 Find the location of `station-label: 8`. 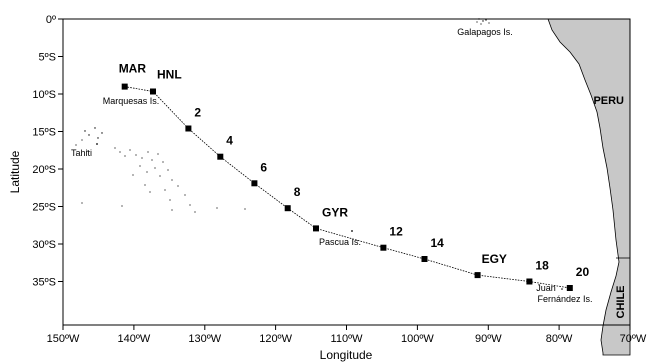

station-label: 8 is located at coordinates (297, 192).